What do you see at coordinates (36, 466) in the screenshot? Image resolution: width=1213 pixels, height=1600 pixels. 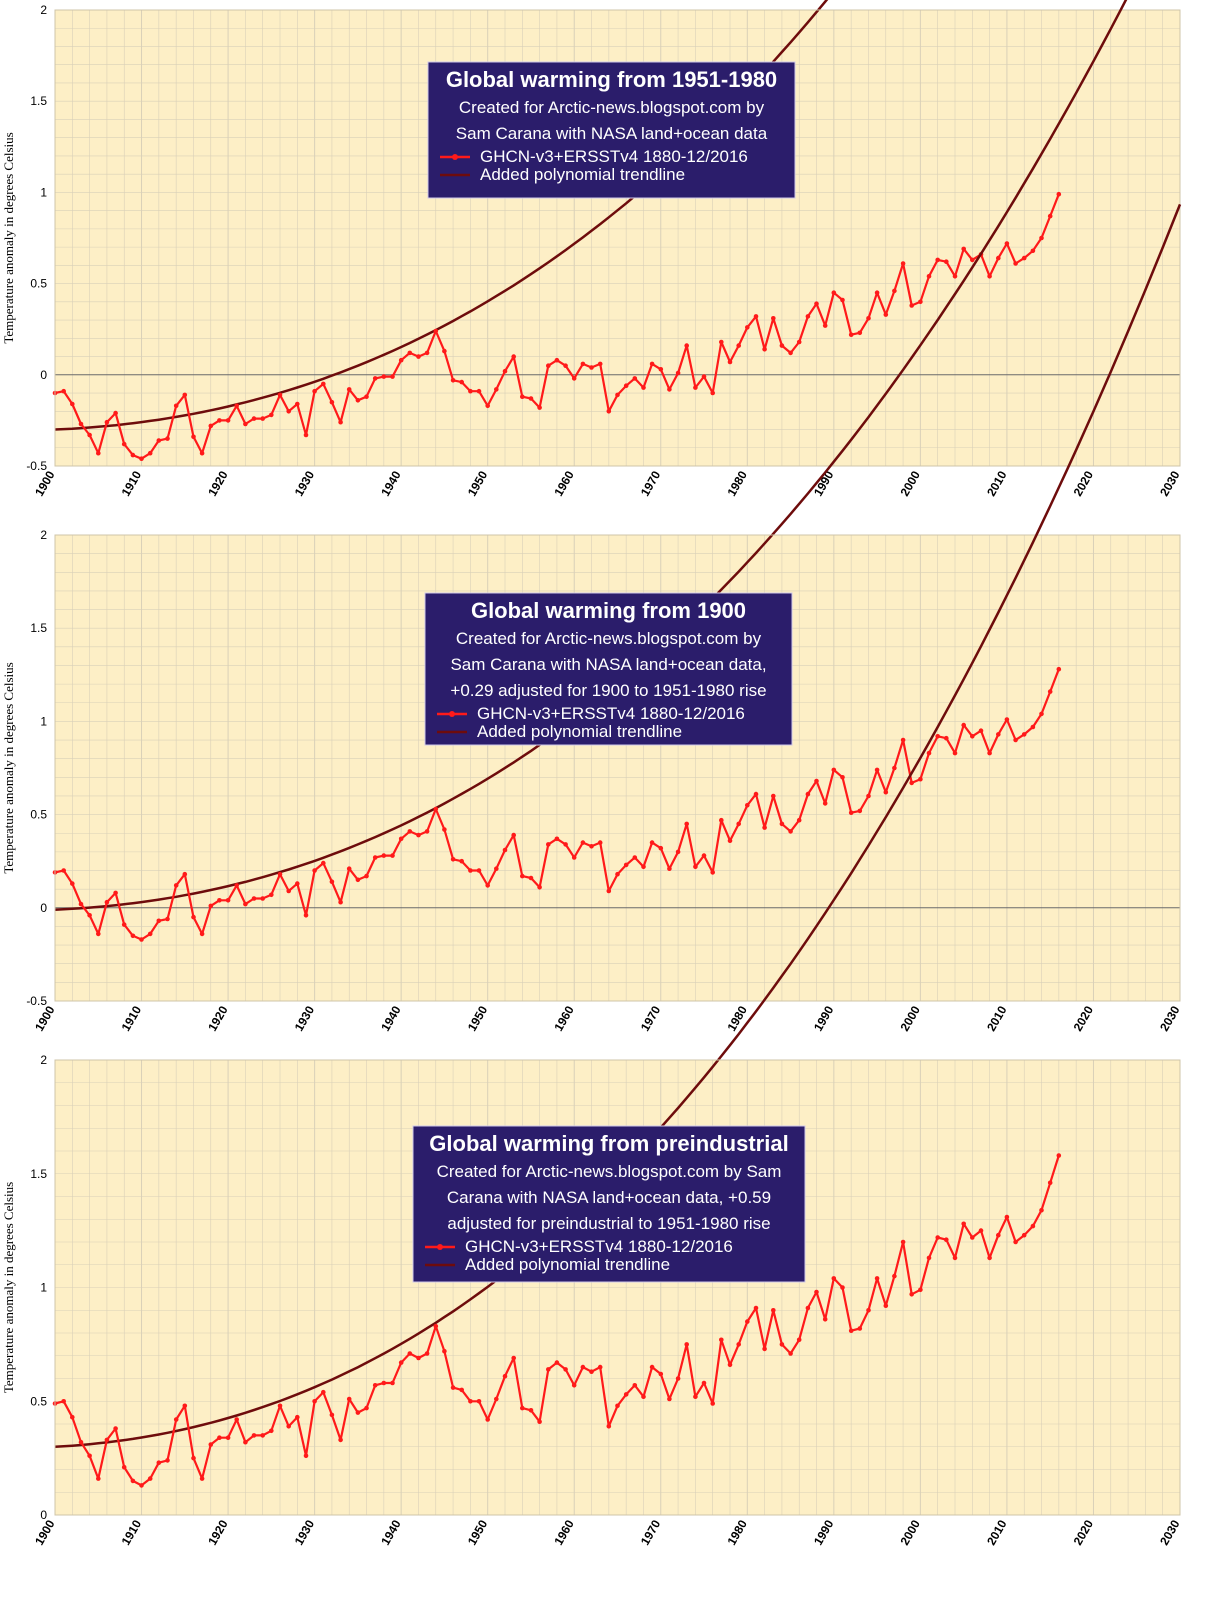 I see `y-tick-label: -0.5` at bounding box center [36, 466].